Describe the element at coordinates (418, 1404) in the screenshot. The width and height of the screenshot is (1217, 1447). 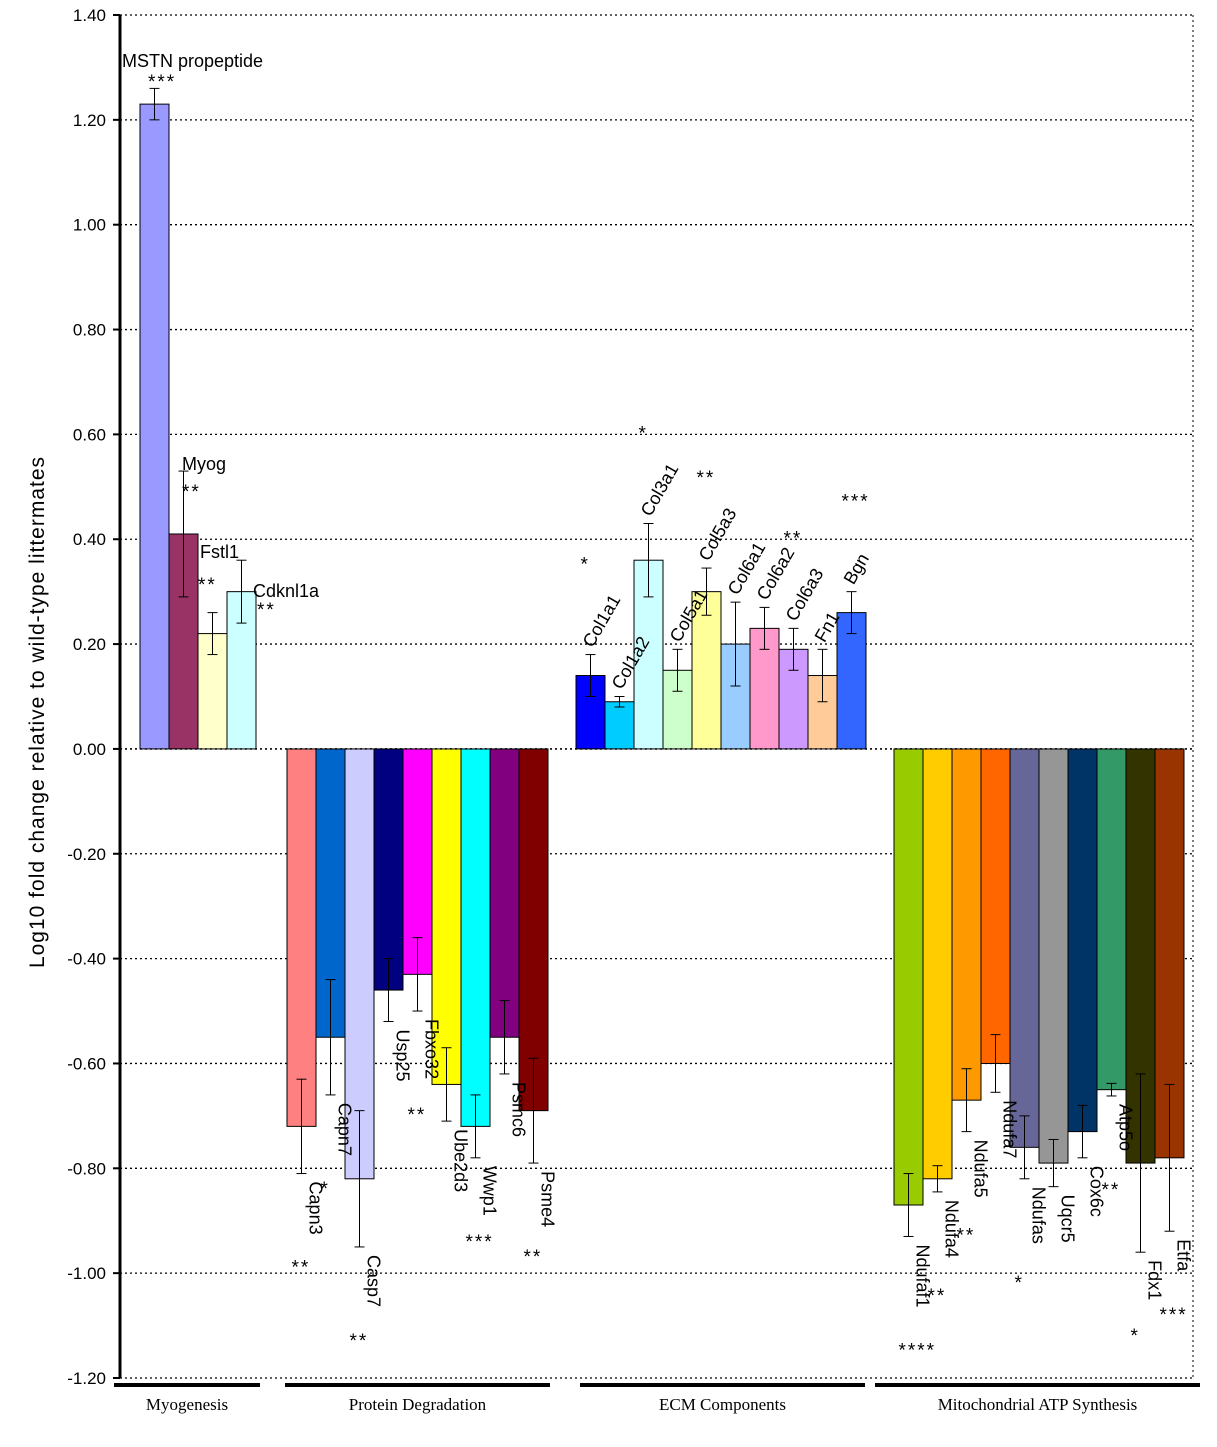
I see `group-label: Protein Degradation` at that location.